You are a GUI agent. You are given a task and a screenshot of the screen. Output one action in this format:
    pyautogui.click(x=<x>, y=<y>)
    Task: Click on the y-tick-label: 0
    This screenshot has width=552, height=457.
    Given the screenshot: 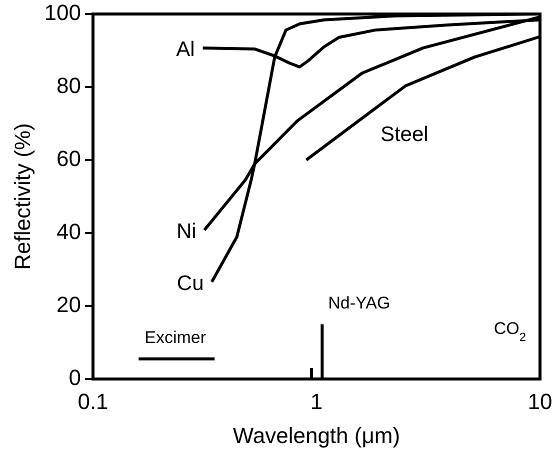 What is the action you would take?
    pyautogui.click(x=74, y=377)
    